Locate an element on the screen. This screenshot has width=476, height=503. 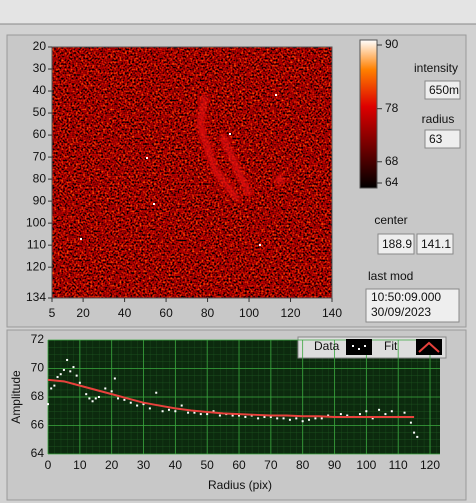
radius-label: radius is located at coordinates (438, 119).